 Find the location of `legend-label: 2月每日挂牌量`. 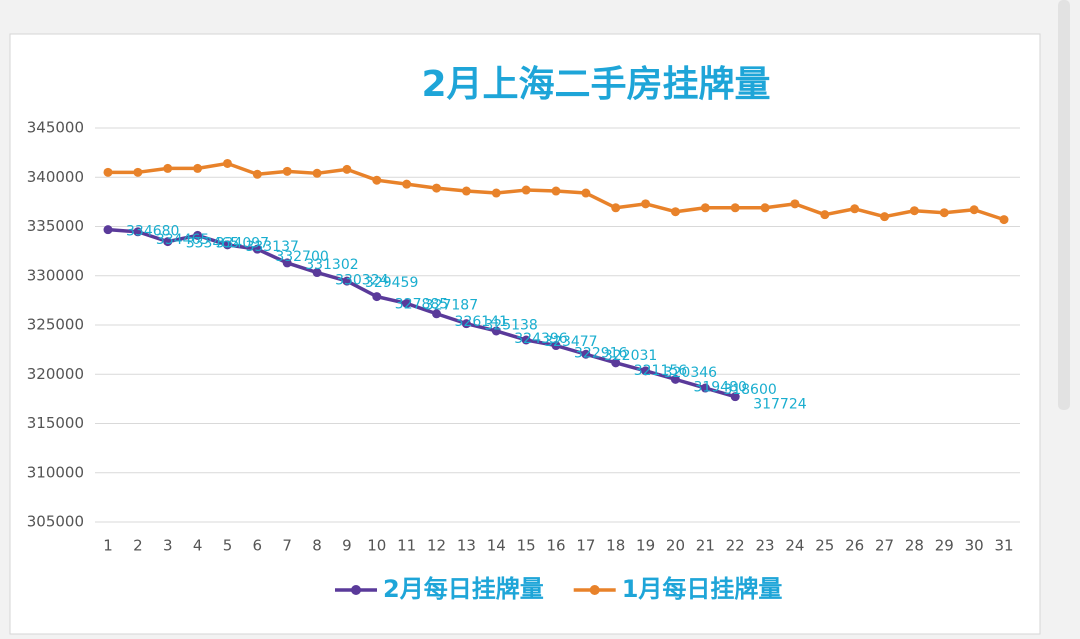

legend-label: 2月每日挂牌量 is located at coordinates (463, 589).